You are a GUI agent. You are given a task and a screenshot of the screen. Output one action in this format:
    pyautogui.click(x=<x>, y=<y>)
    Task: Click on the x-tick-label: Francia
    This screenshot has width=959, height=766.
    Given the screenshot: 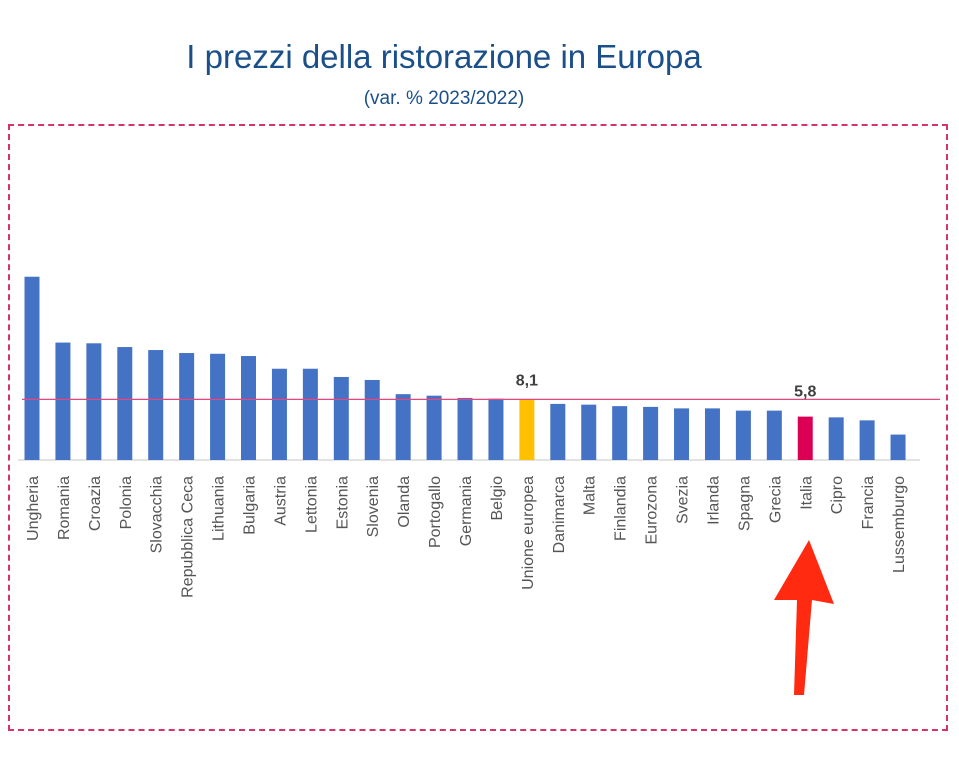 What is the action you would take?
    pyautogui.click(x=868, y=502)
    